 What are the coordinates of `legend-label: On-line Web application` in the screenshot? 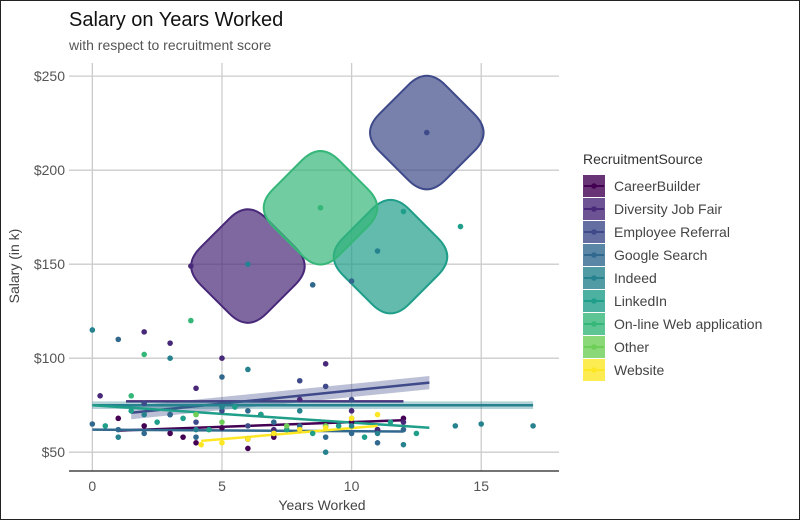 It's located at (688, 324).